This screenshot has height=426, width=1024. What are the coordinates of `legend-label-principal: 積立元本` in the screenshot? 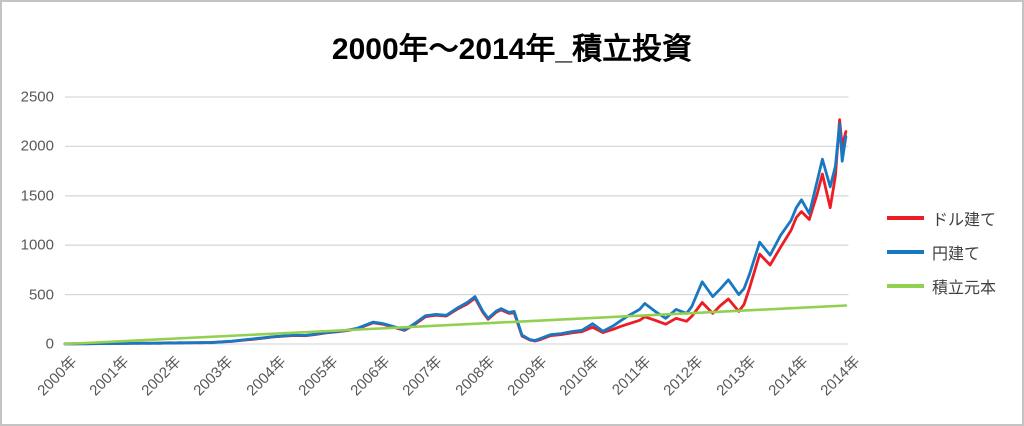 It's located at (964, 288).